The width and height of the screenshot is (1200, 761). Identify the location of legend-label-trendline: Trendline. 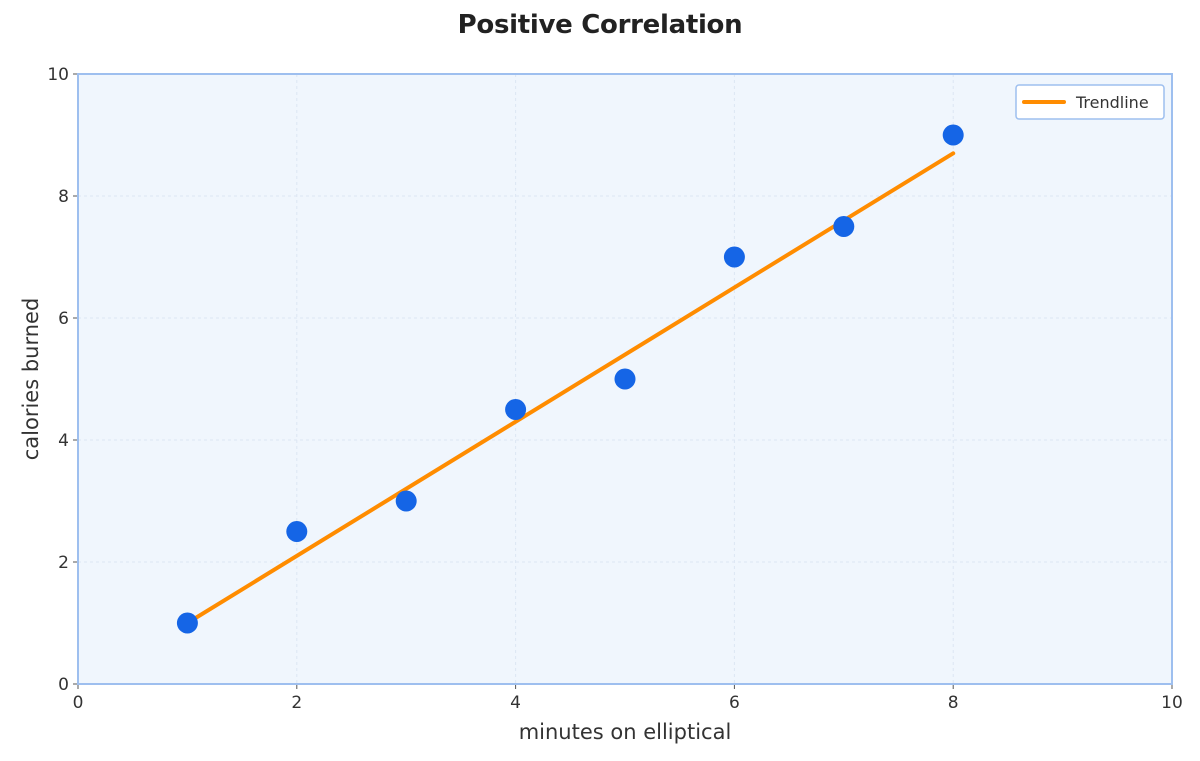
(1112, 102).